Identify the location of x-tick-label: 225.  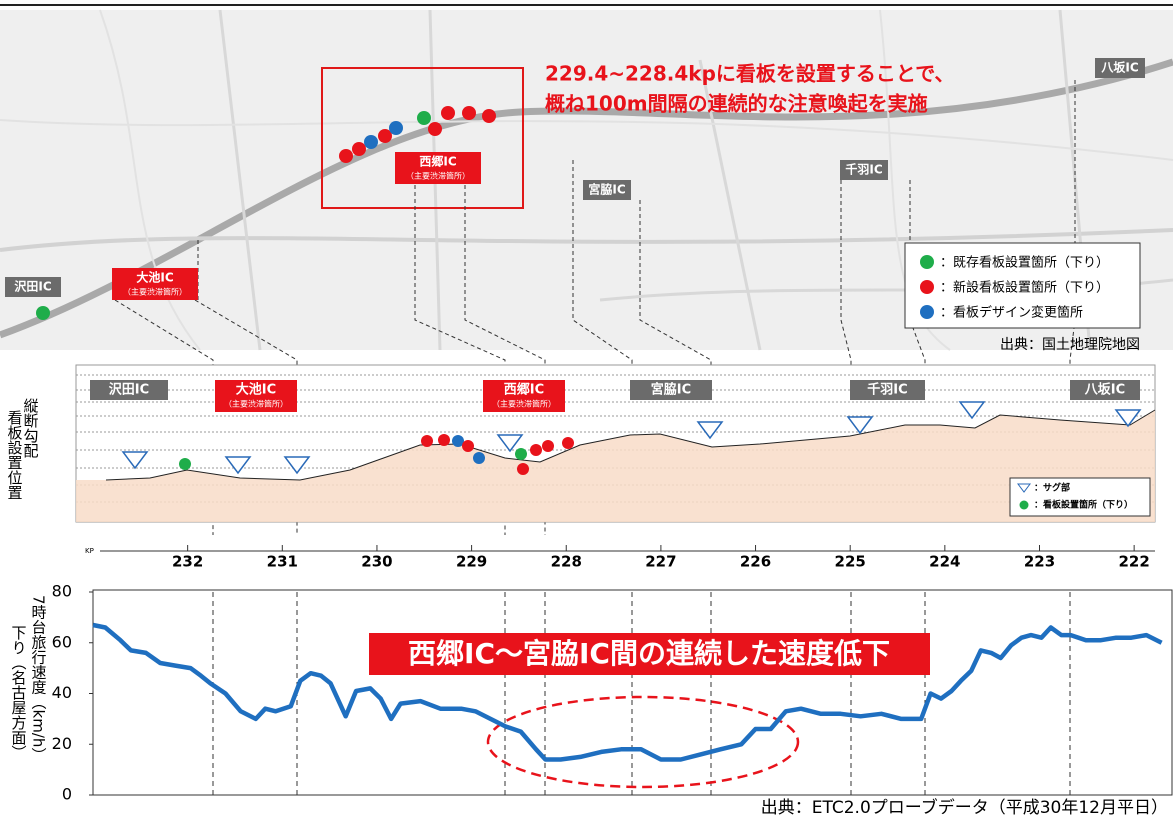
(850, 562).